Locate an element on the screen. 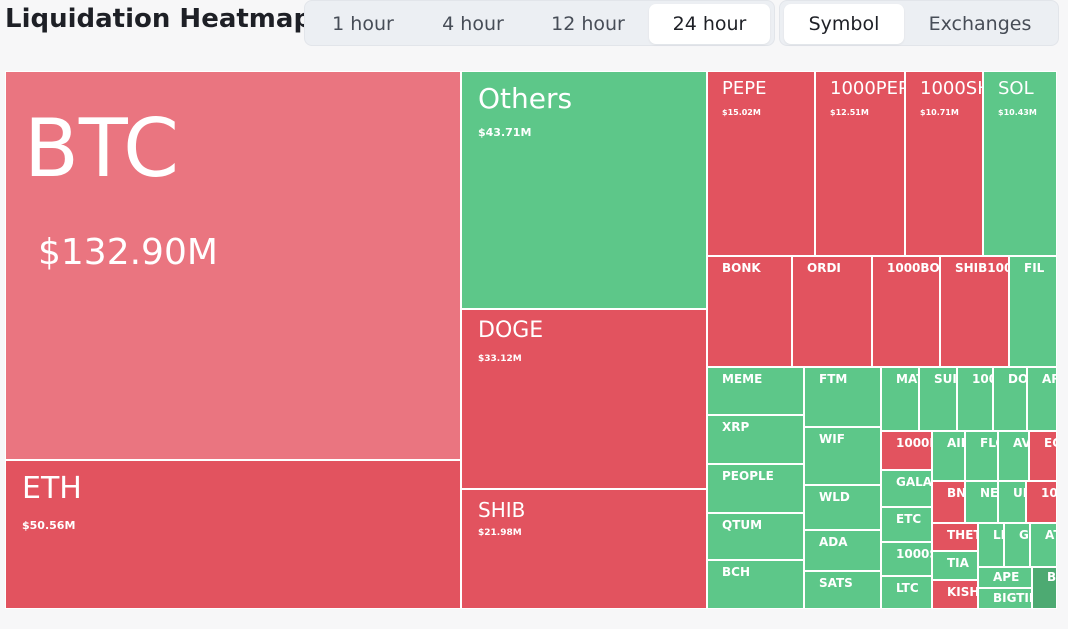 Image resolution: width=1068 pixels, height=629 pixels. treemap-tile-1000bonk: 1000BONK is located at coordinates (906, 311).